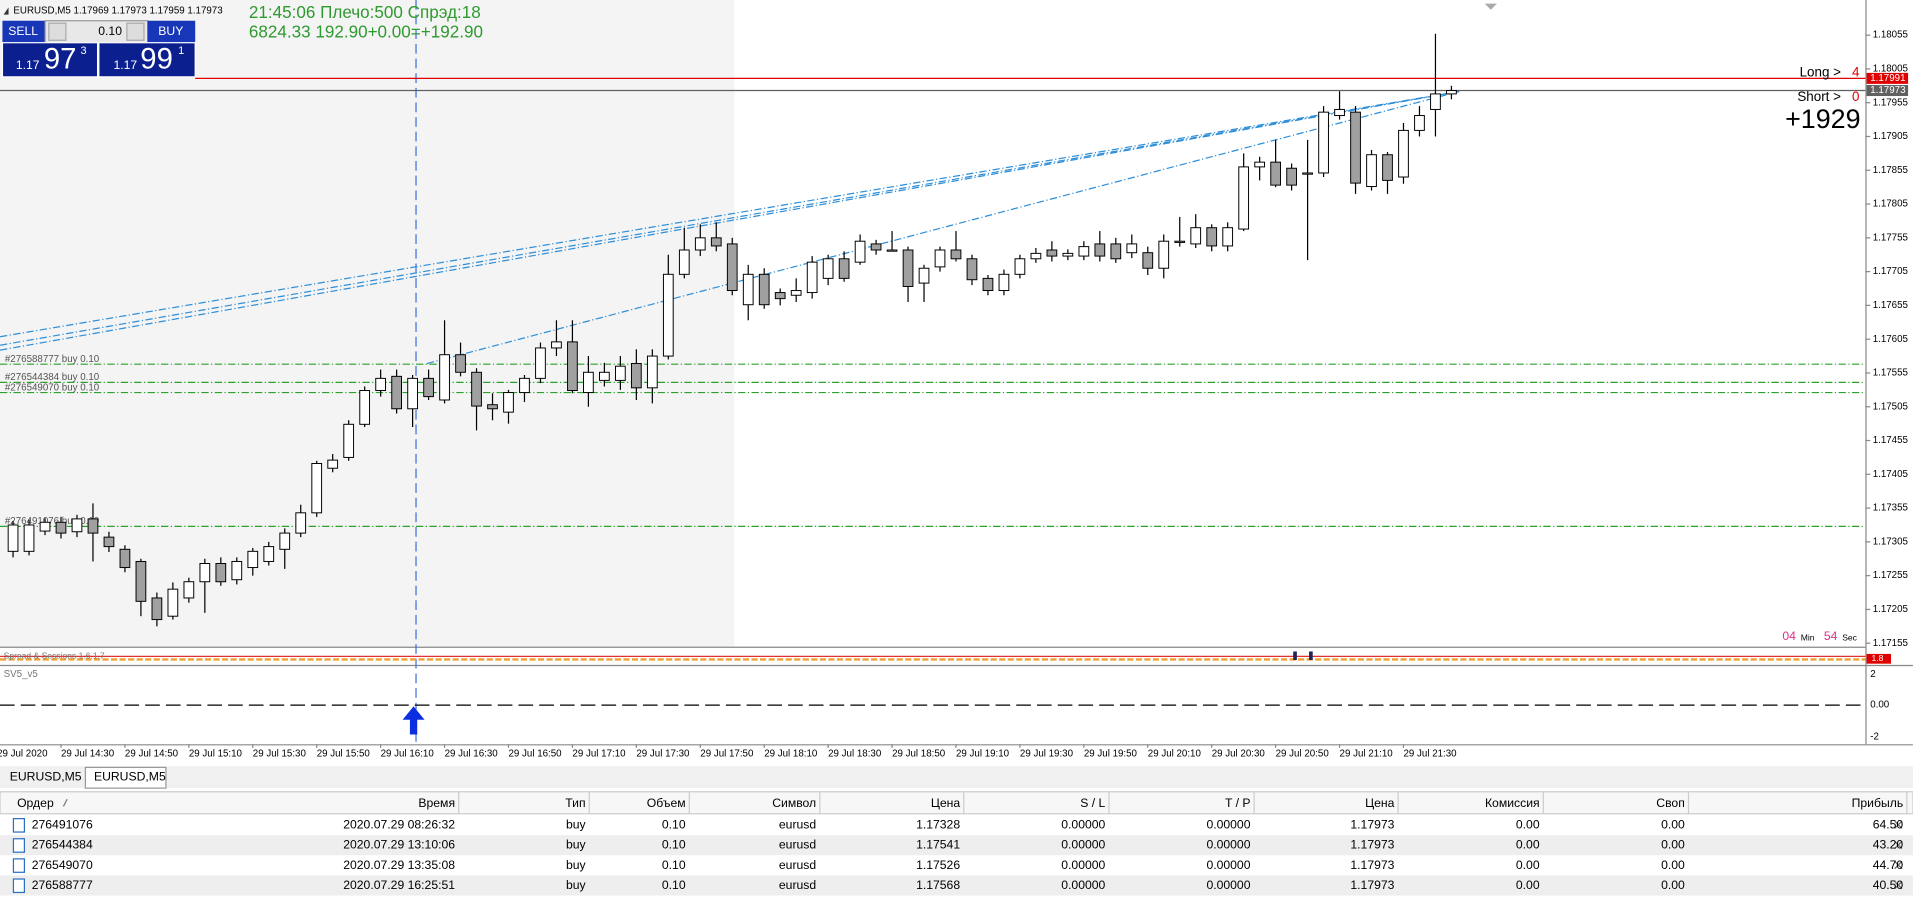 This screenshot has width=1913, height=898. What do you see at coordinates (62, 845) in the screenshot?
I see `cell: 276544384` at bounding box center [62, 845].